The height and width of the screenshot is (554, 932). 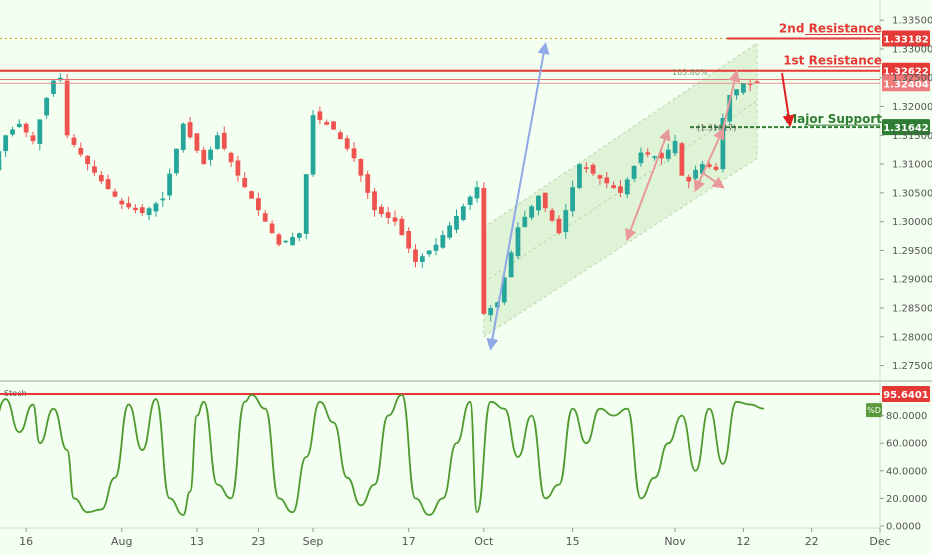 I want to click on downside-arrow, so click(x=788, y=100).